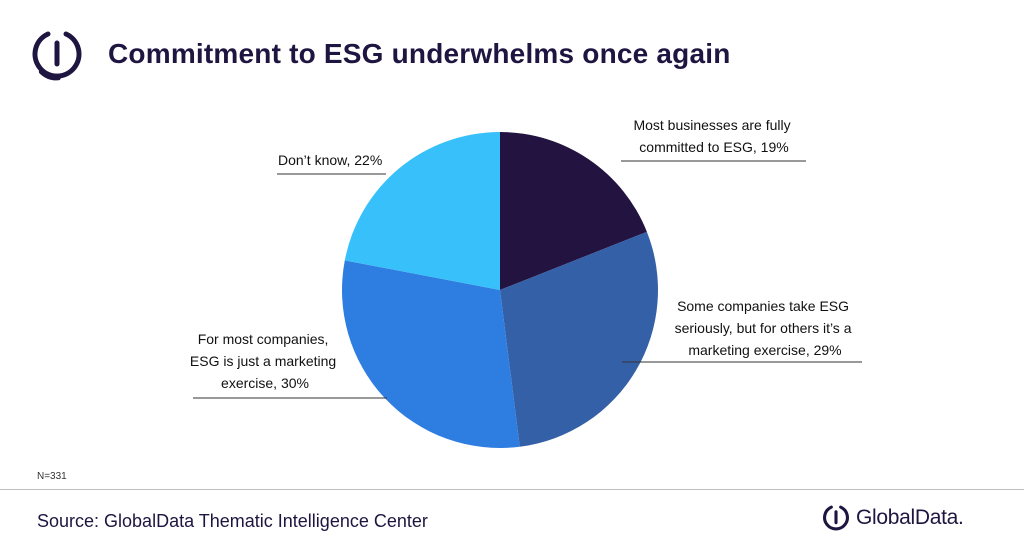  I want to click on footer-divider, so click(512, 489).